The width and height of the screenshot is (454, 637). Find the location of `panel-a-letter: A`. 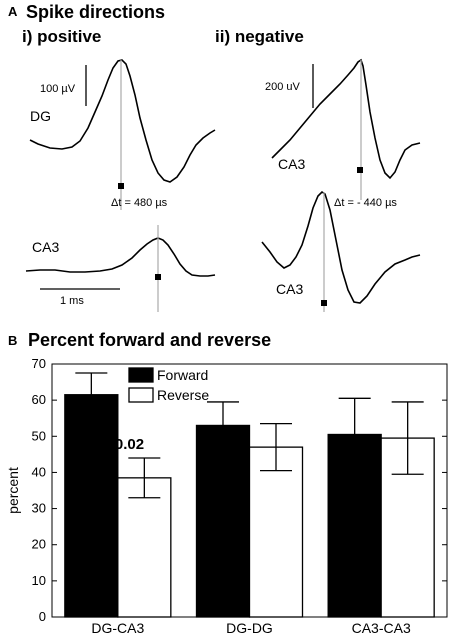

panel-a-letter: A is located at coordinates (13, 11).